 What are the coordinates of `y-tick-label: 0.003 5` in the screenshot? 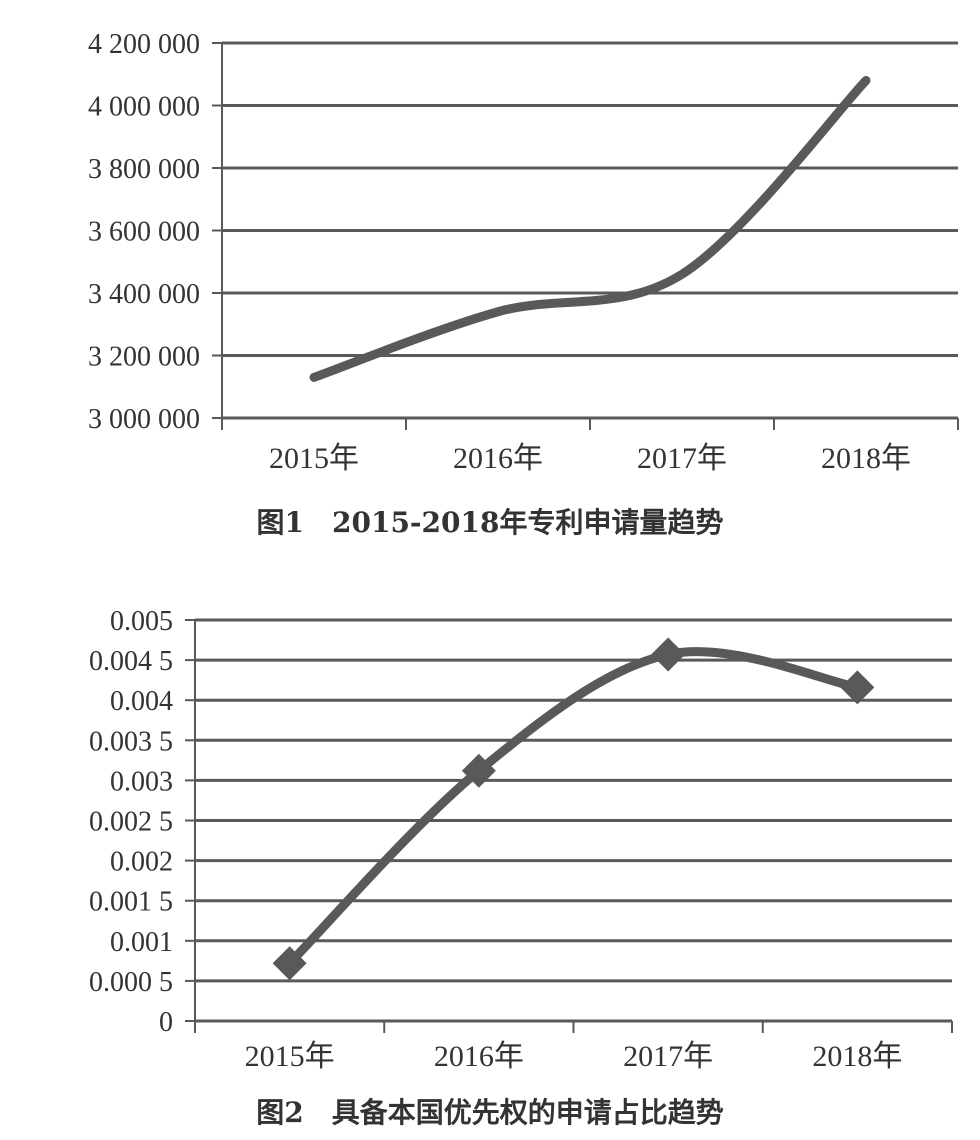 It's located at (131, 741).